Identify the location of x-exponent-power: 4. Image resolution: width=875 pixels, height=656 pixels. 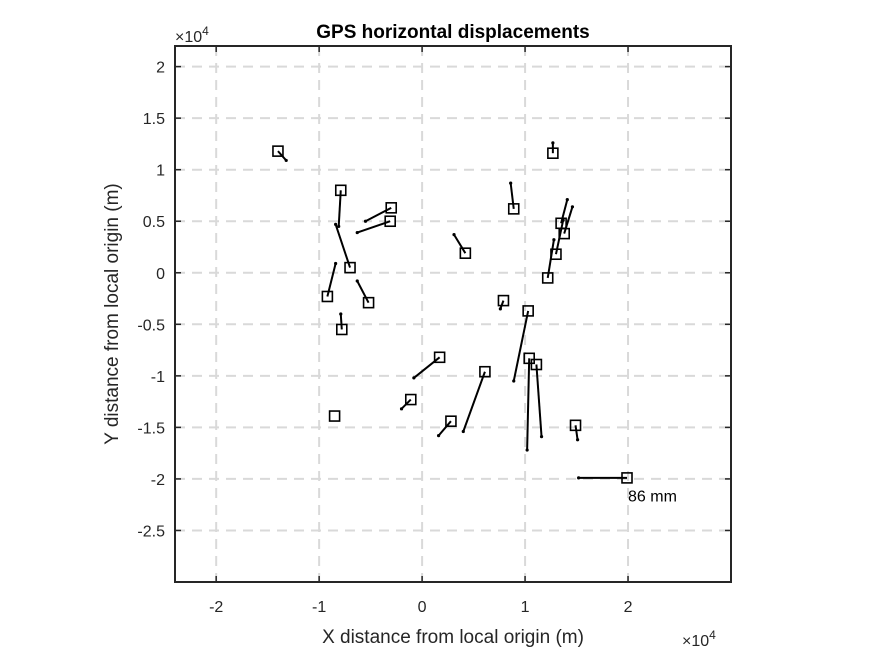
(712, 635).